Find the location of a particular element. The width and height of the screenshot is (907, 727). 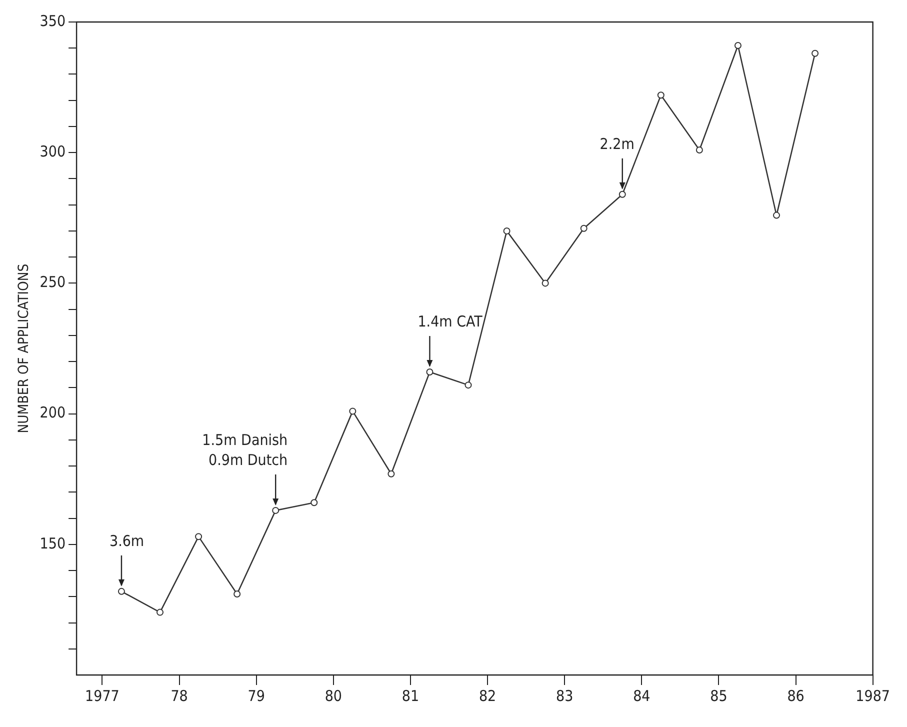

annotation: 2.2m is located at coordinates (617, 143).